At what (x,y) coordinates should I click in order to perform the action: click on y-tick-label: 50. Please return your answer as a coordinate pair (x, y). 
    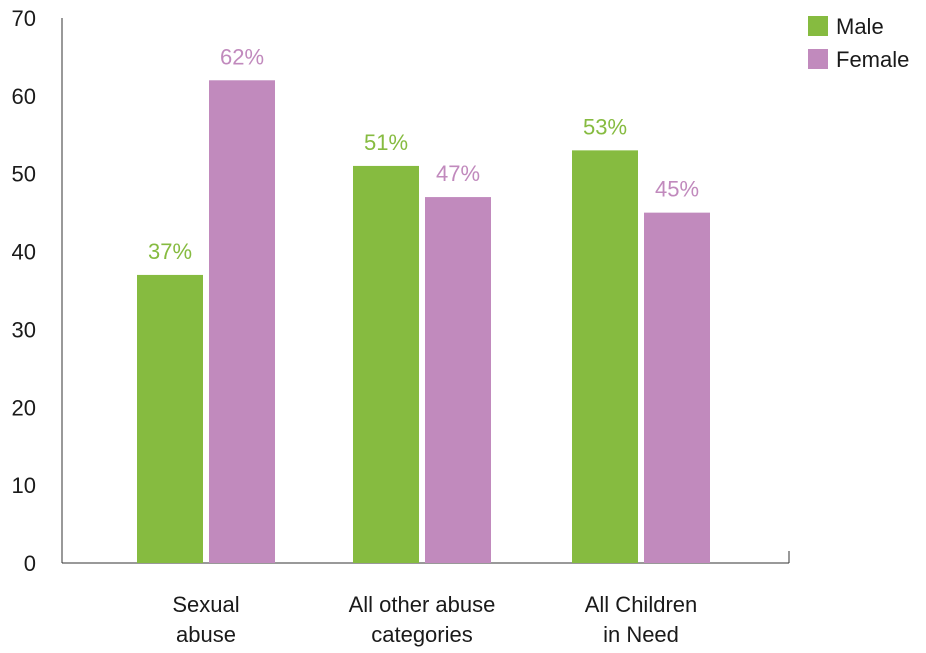
    Looking at the image, I should click on (24, 174).